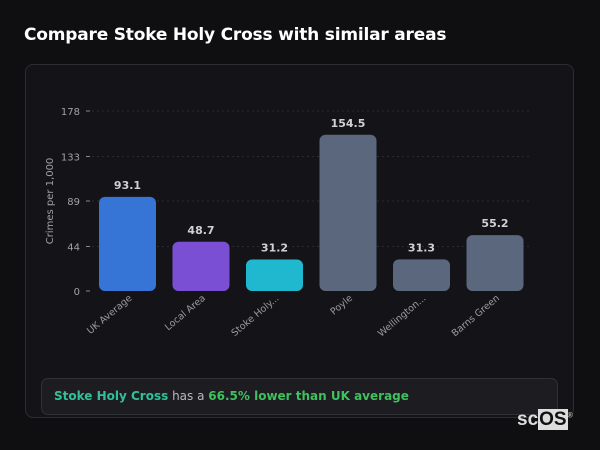  I want to click on bar-value-label: 93.1, so click(127, 185).